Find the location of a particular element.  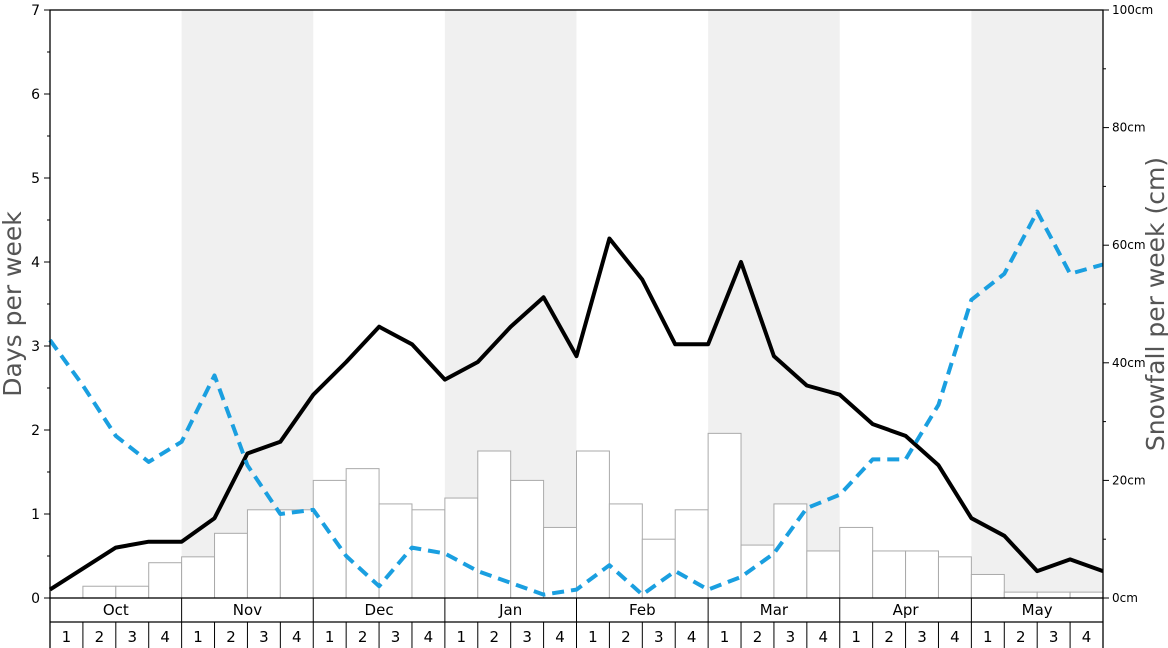

month-label: Dec is located at coordinates (379, 610).